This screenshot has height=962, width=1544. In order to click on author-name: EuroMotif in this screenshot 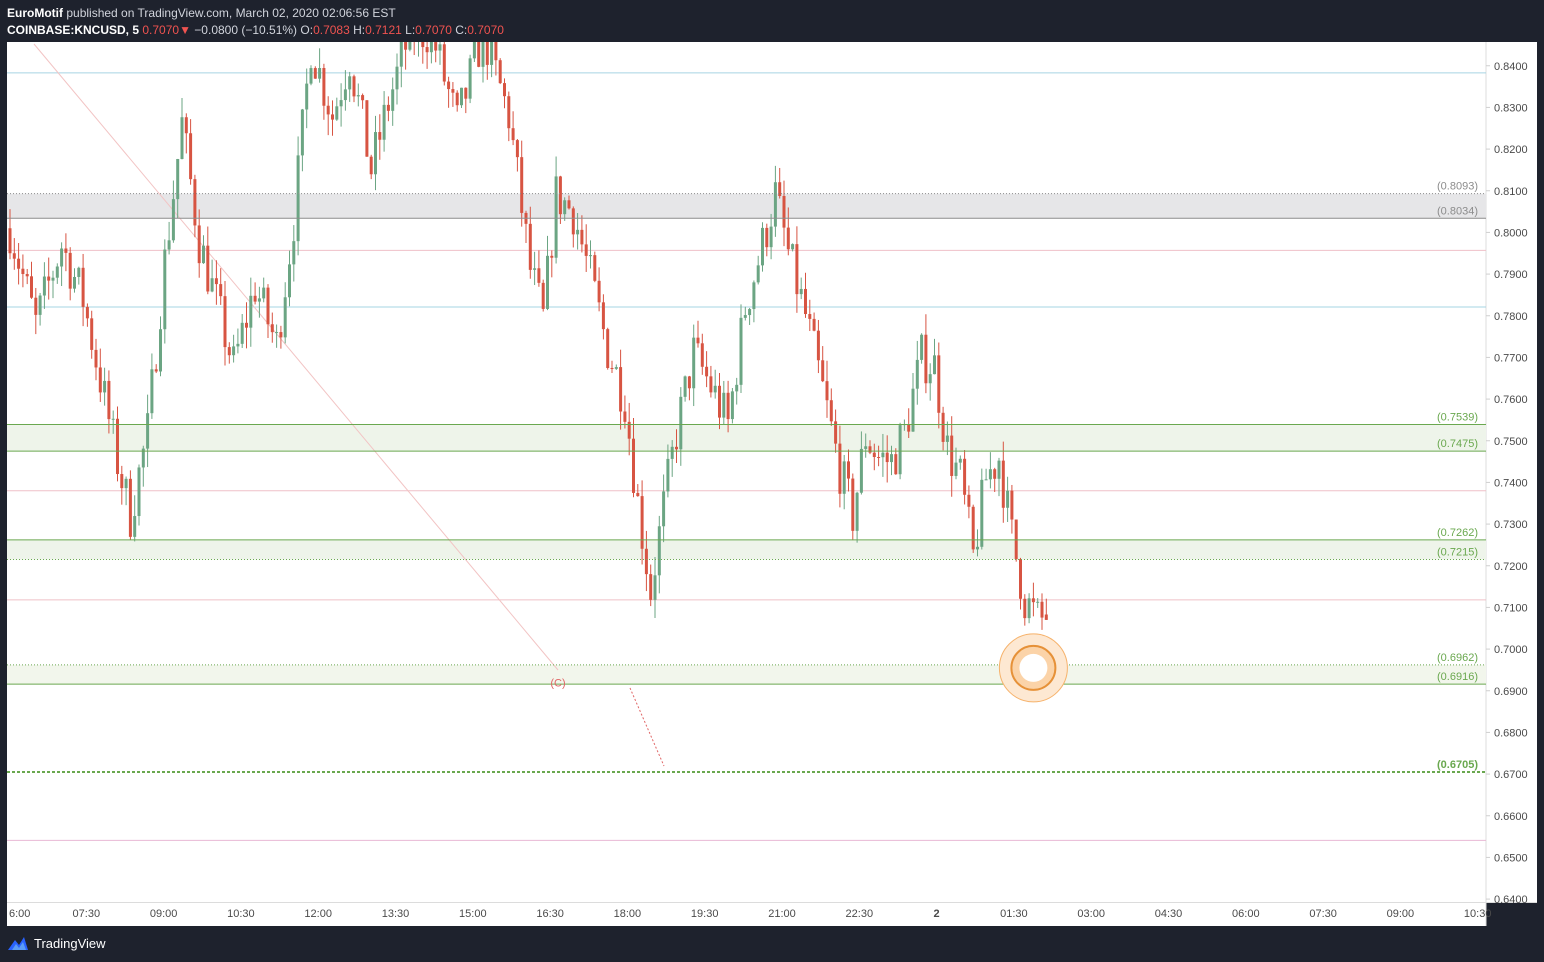, I will do `click(35, 13)`.